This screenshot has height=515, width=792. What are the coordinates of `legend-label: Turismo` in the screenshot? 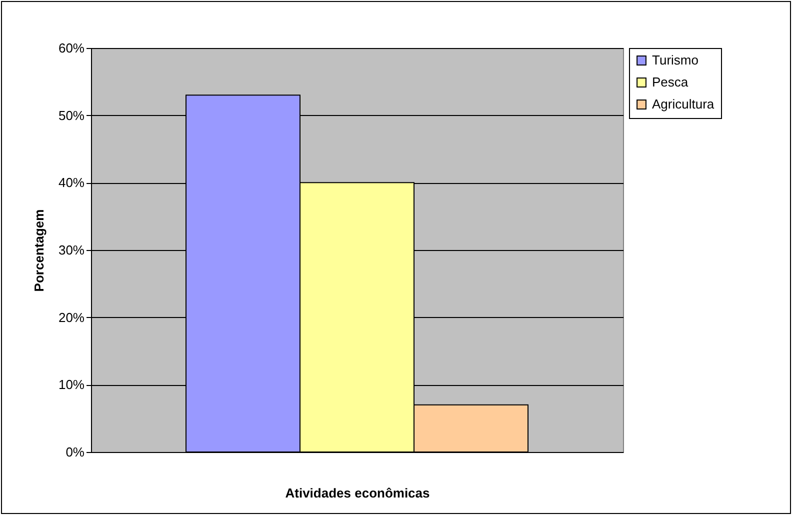 It's located at (675, 60).